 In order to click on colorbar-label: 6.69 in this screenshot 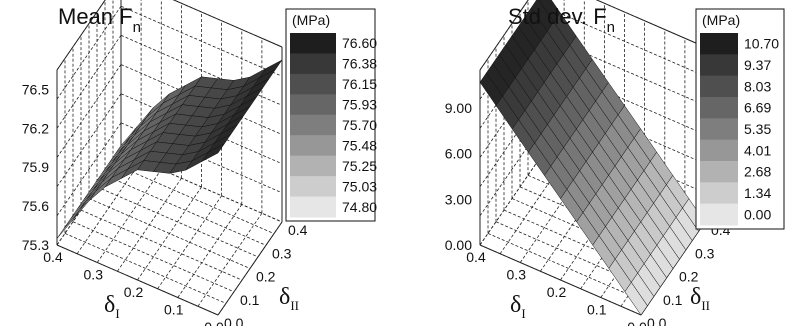, I will do `click(757, 108)`.